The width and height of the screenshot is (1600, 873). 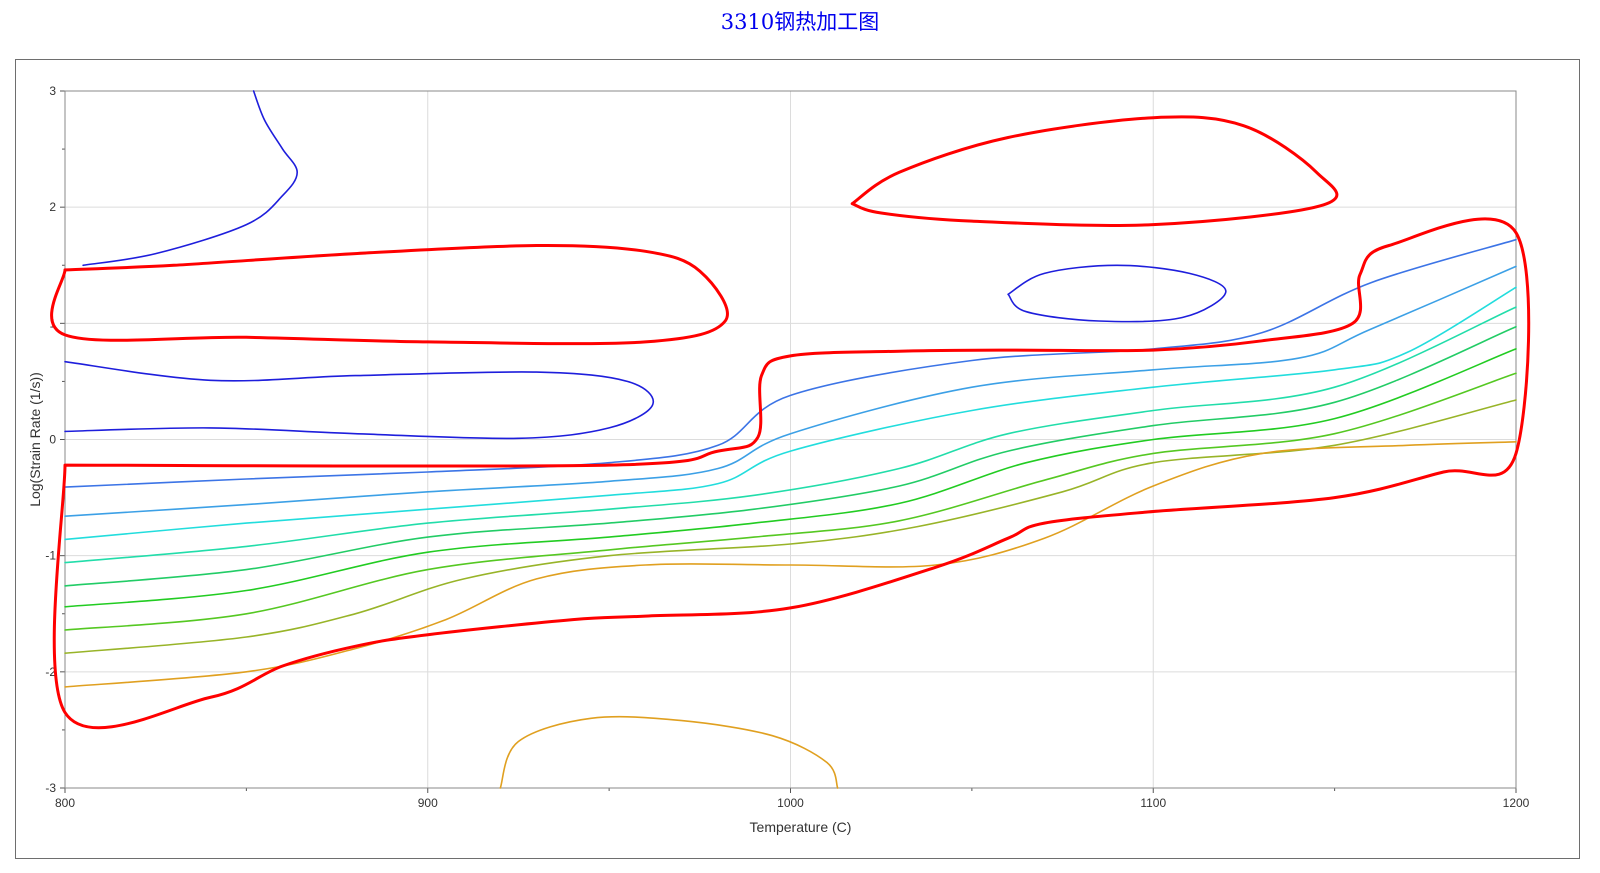 I want to click on y-tick-label: -3, so click(x=50, y=788).